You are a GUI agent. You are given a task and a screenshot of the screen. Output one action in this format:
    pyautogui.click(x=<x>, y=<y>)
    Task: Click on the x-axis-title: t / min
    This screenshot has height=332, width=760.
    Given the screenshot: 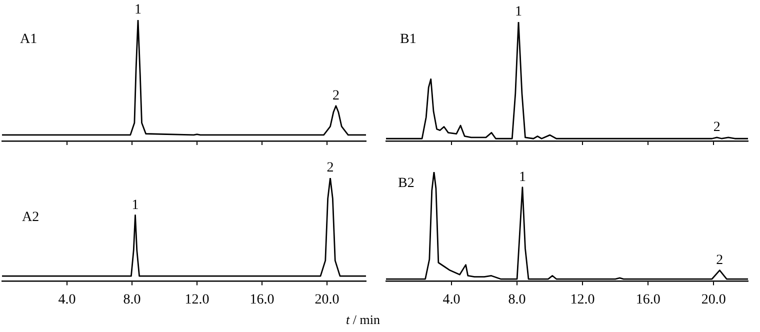 What is the action you would take?
    pyautogui.click(x=363, y=320)
    